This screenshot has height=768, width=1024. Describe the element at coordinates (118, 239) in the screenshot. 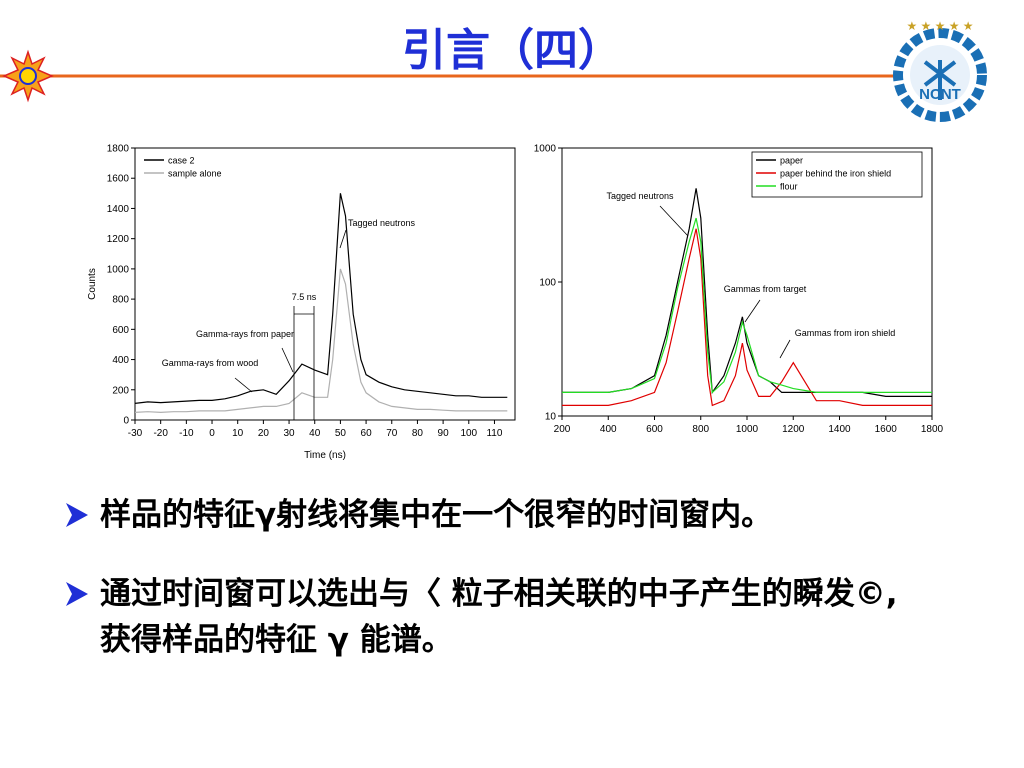

I see `y-tick-label: 1200` at that location.